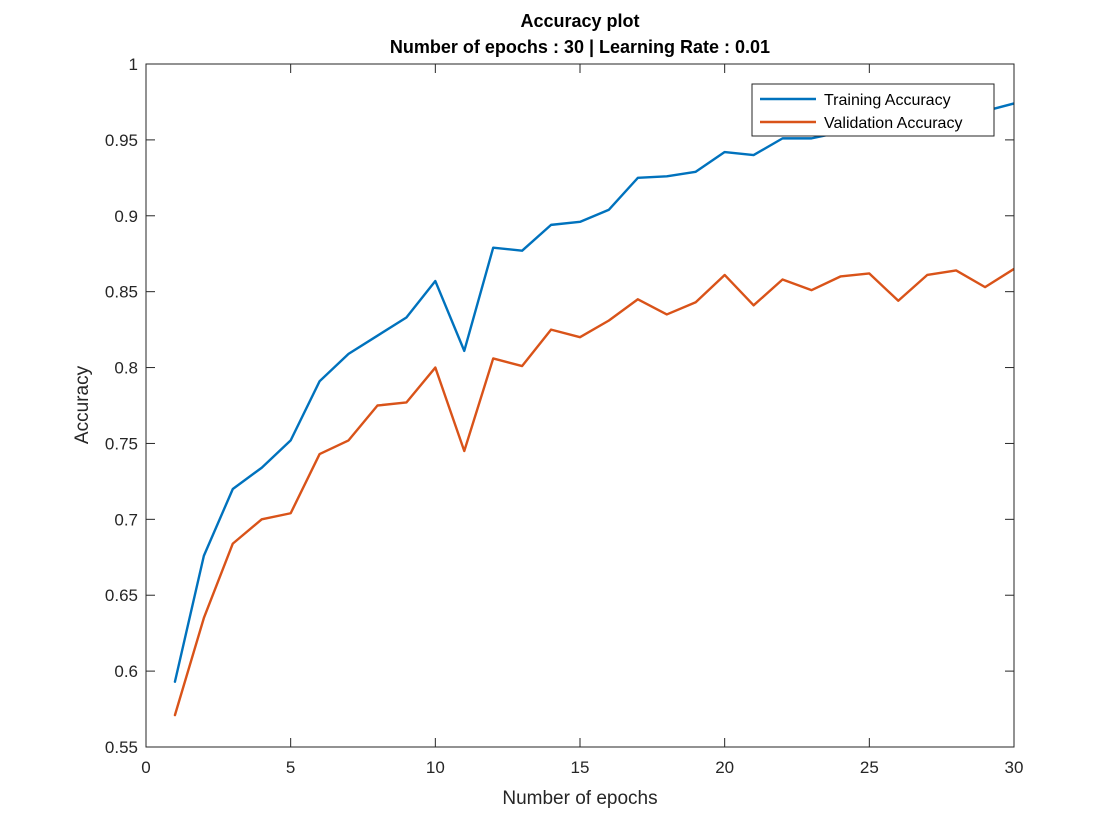 The height and width of the screenshot is (840, 1120). I want to click on x-tick-label: 10, so click(435, 767).